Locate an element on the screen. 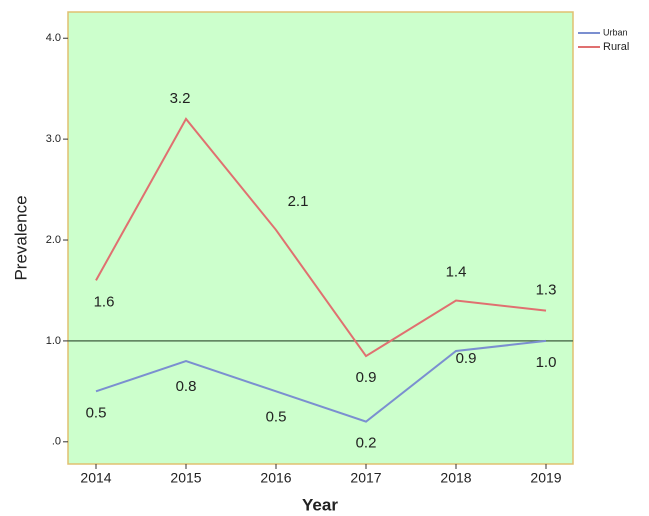  data-label: 0.8 is located at coordinates (186, 386).